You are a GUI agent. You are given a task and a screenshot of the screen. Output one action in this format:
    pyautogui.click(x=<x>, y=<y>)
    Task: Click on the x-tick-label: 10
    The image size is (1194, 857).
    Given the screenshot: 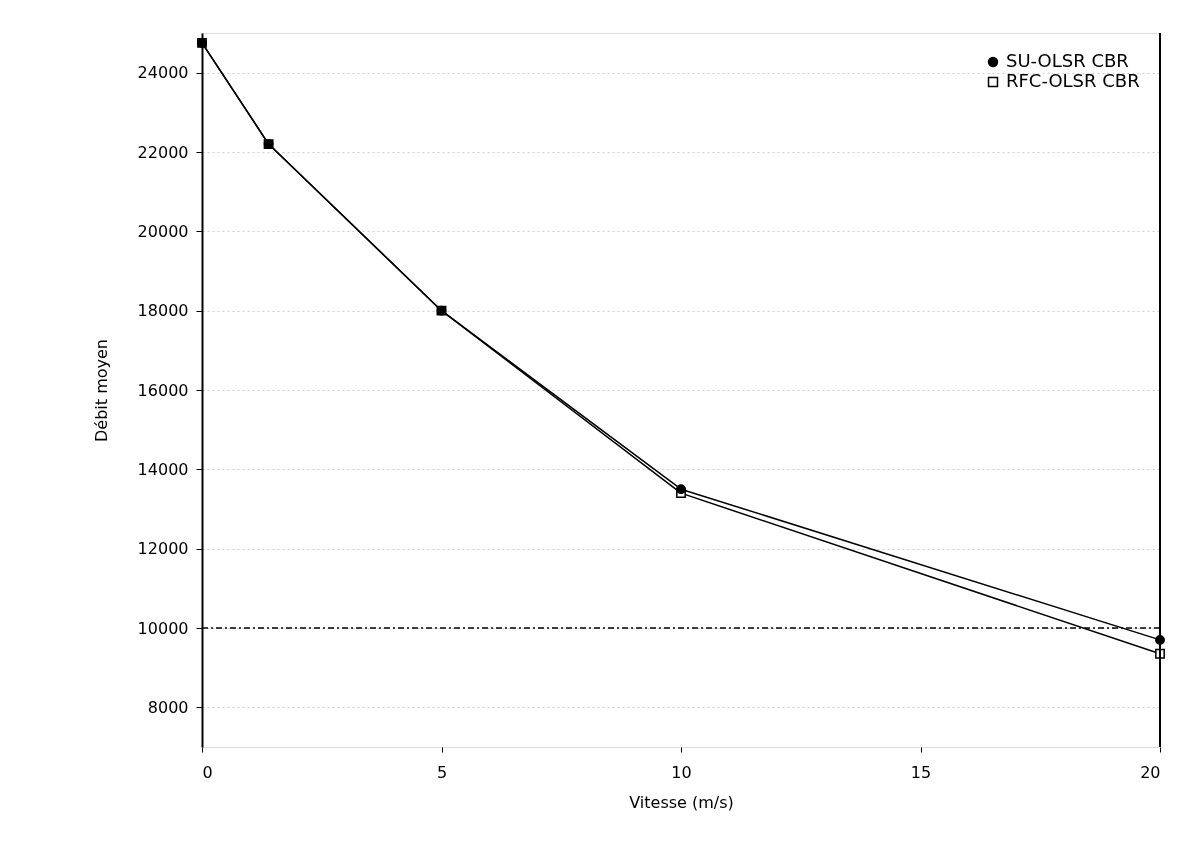 What is the action you would take?
    pyautogui.click(x=681, y=772)
    